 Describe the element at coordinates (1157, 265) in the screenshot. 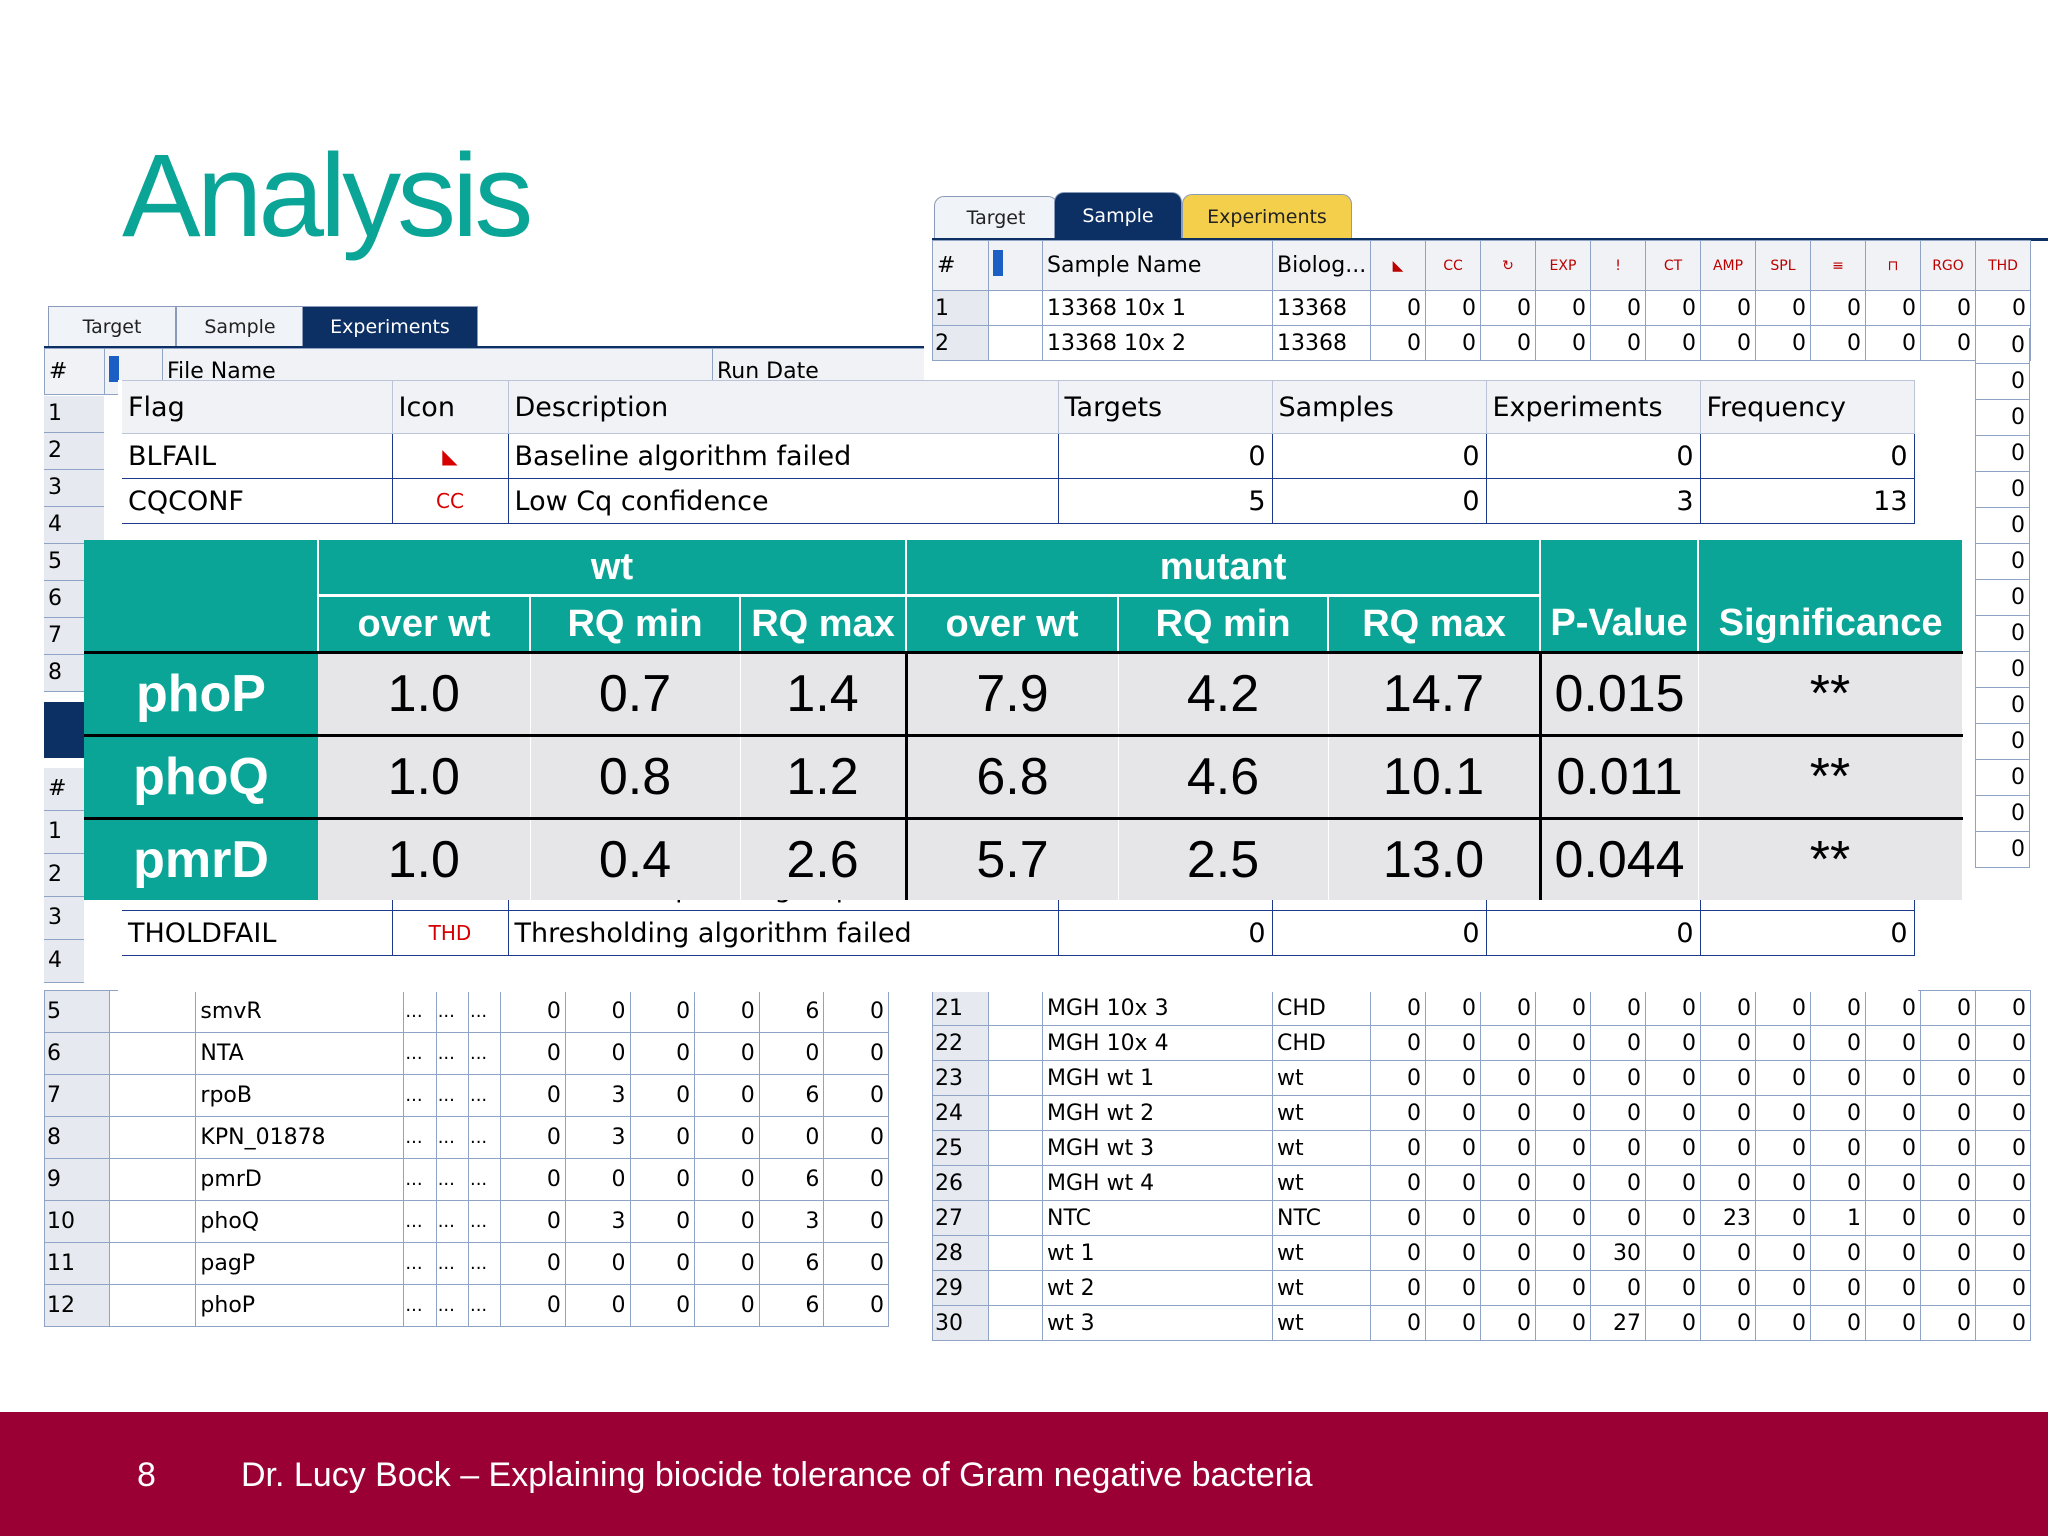

I see `sample-name-header: Sample Name` at that location.